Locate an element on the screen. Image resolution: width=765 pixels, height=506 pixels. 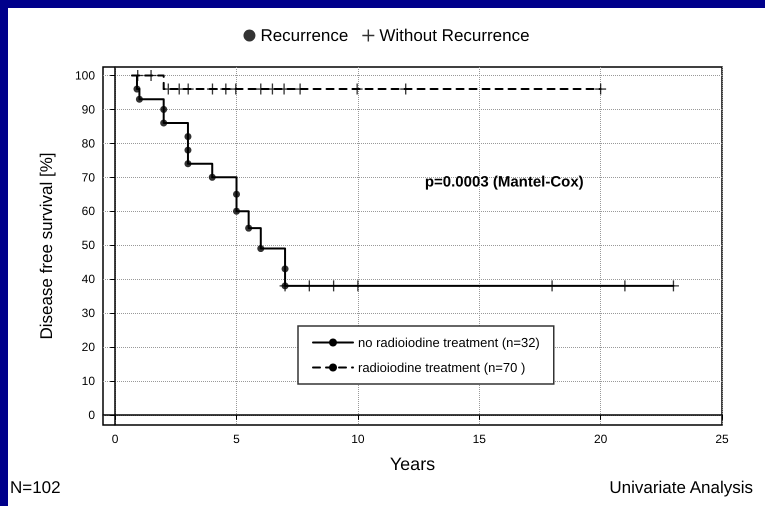
y-tick-label: 40 is located at coordinates (89, 279).